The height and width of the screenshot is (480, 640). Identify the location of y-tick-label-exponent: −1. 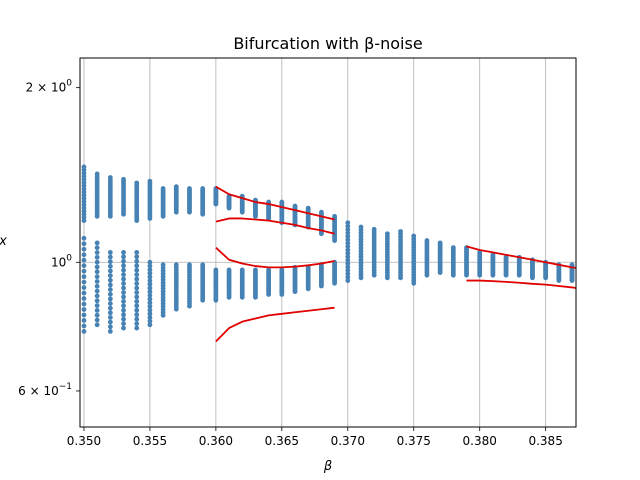
(65, 387).